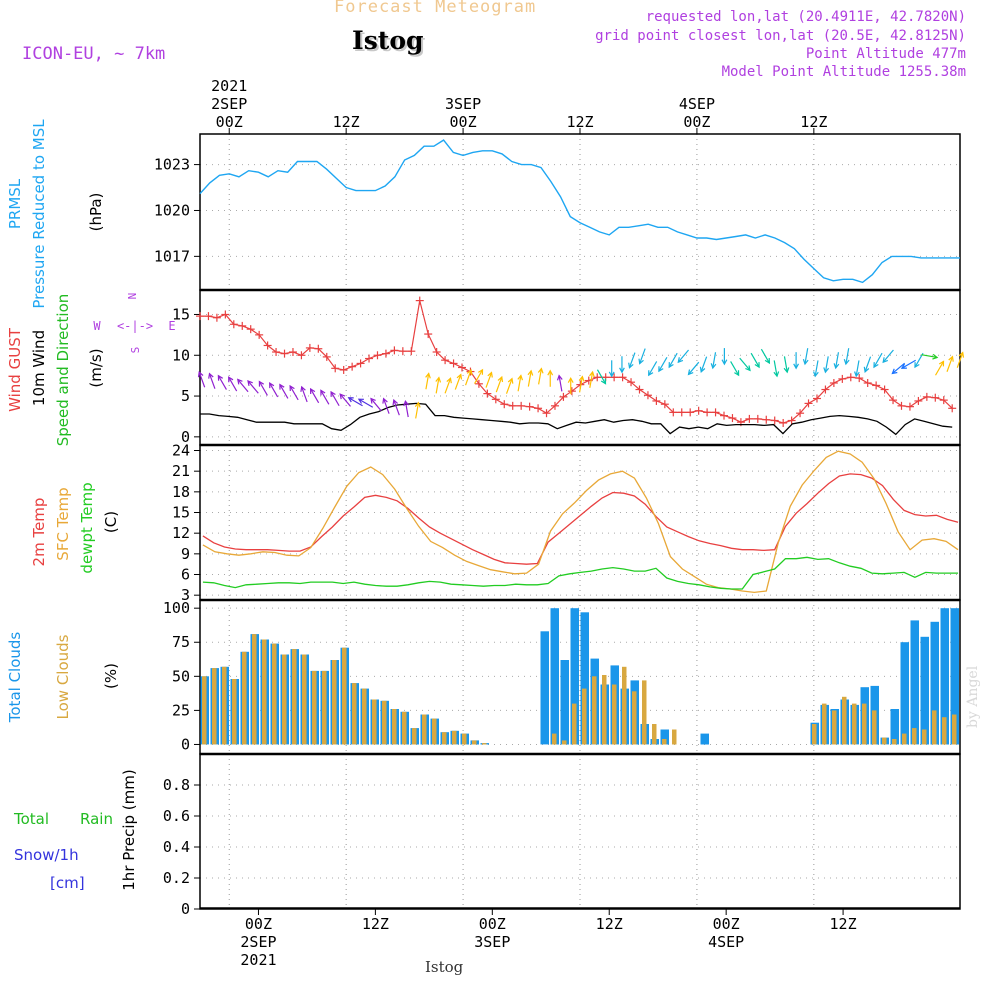 The image size is (1000, 1000). I want to click on temp-sfc-line, so click(580, 522).